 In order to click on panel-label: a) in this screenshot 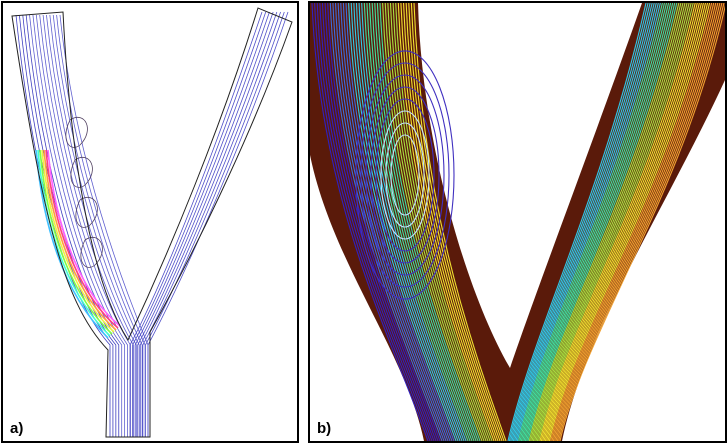, I will do `click(16, 428)`.